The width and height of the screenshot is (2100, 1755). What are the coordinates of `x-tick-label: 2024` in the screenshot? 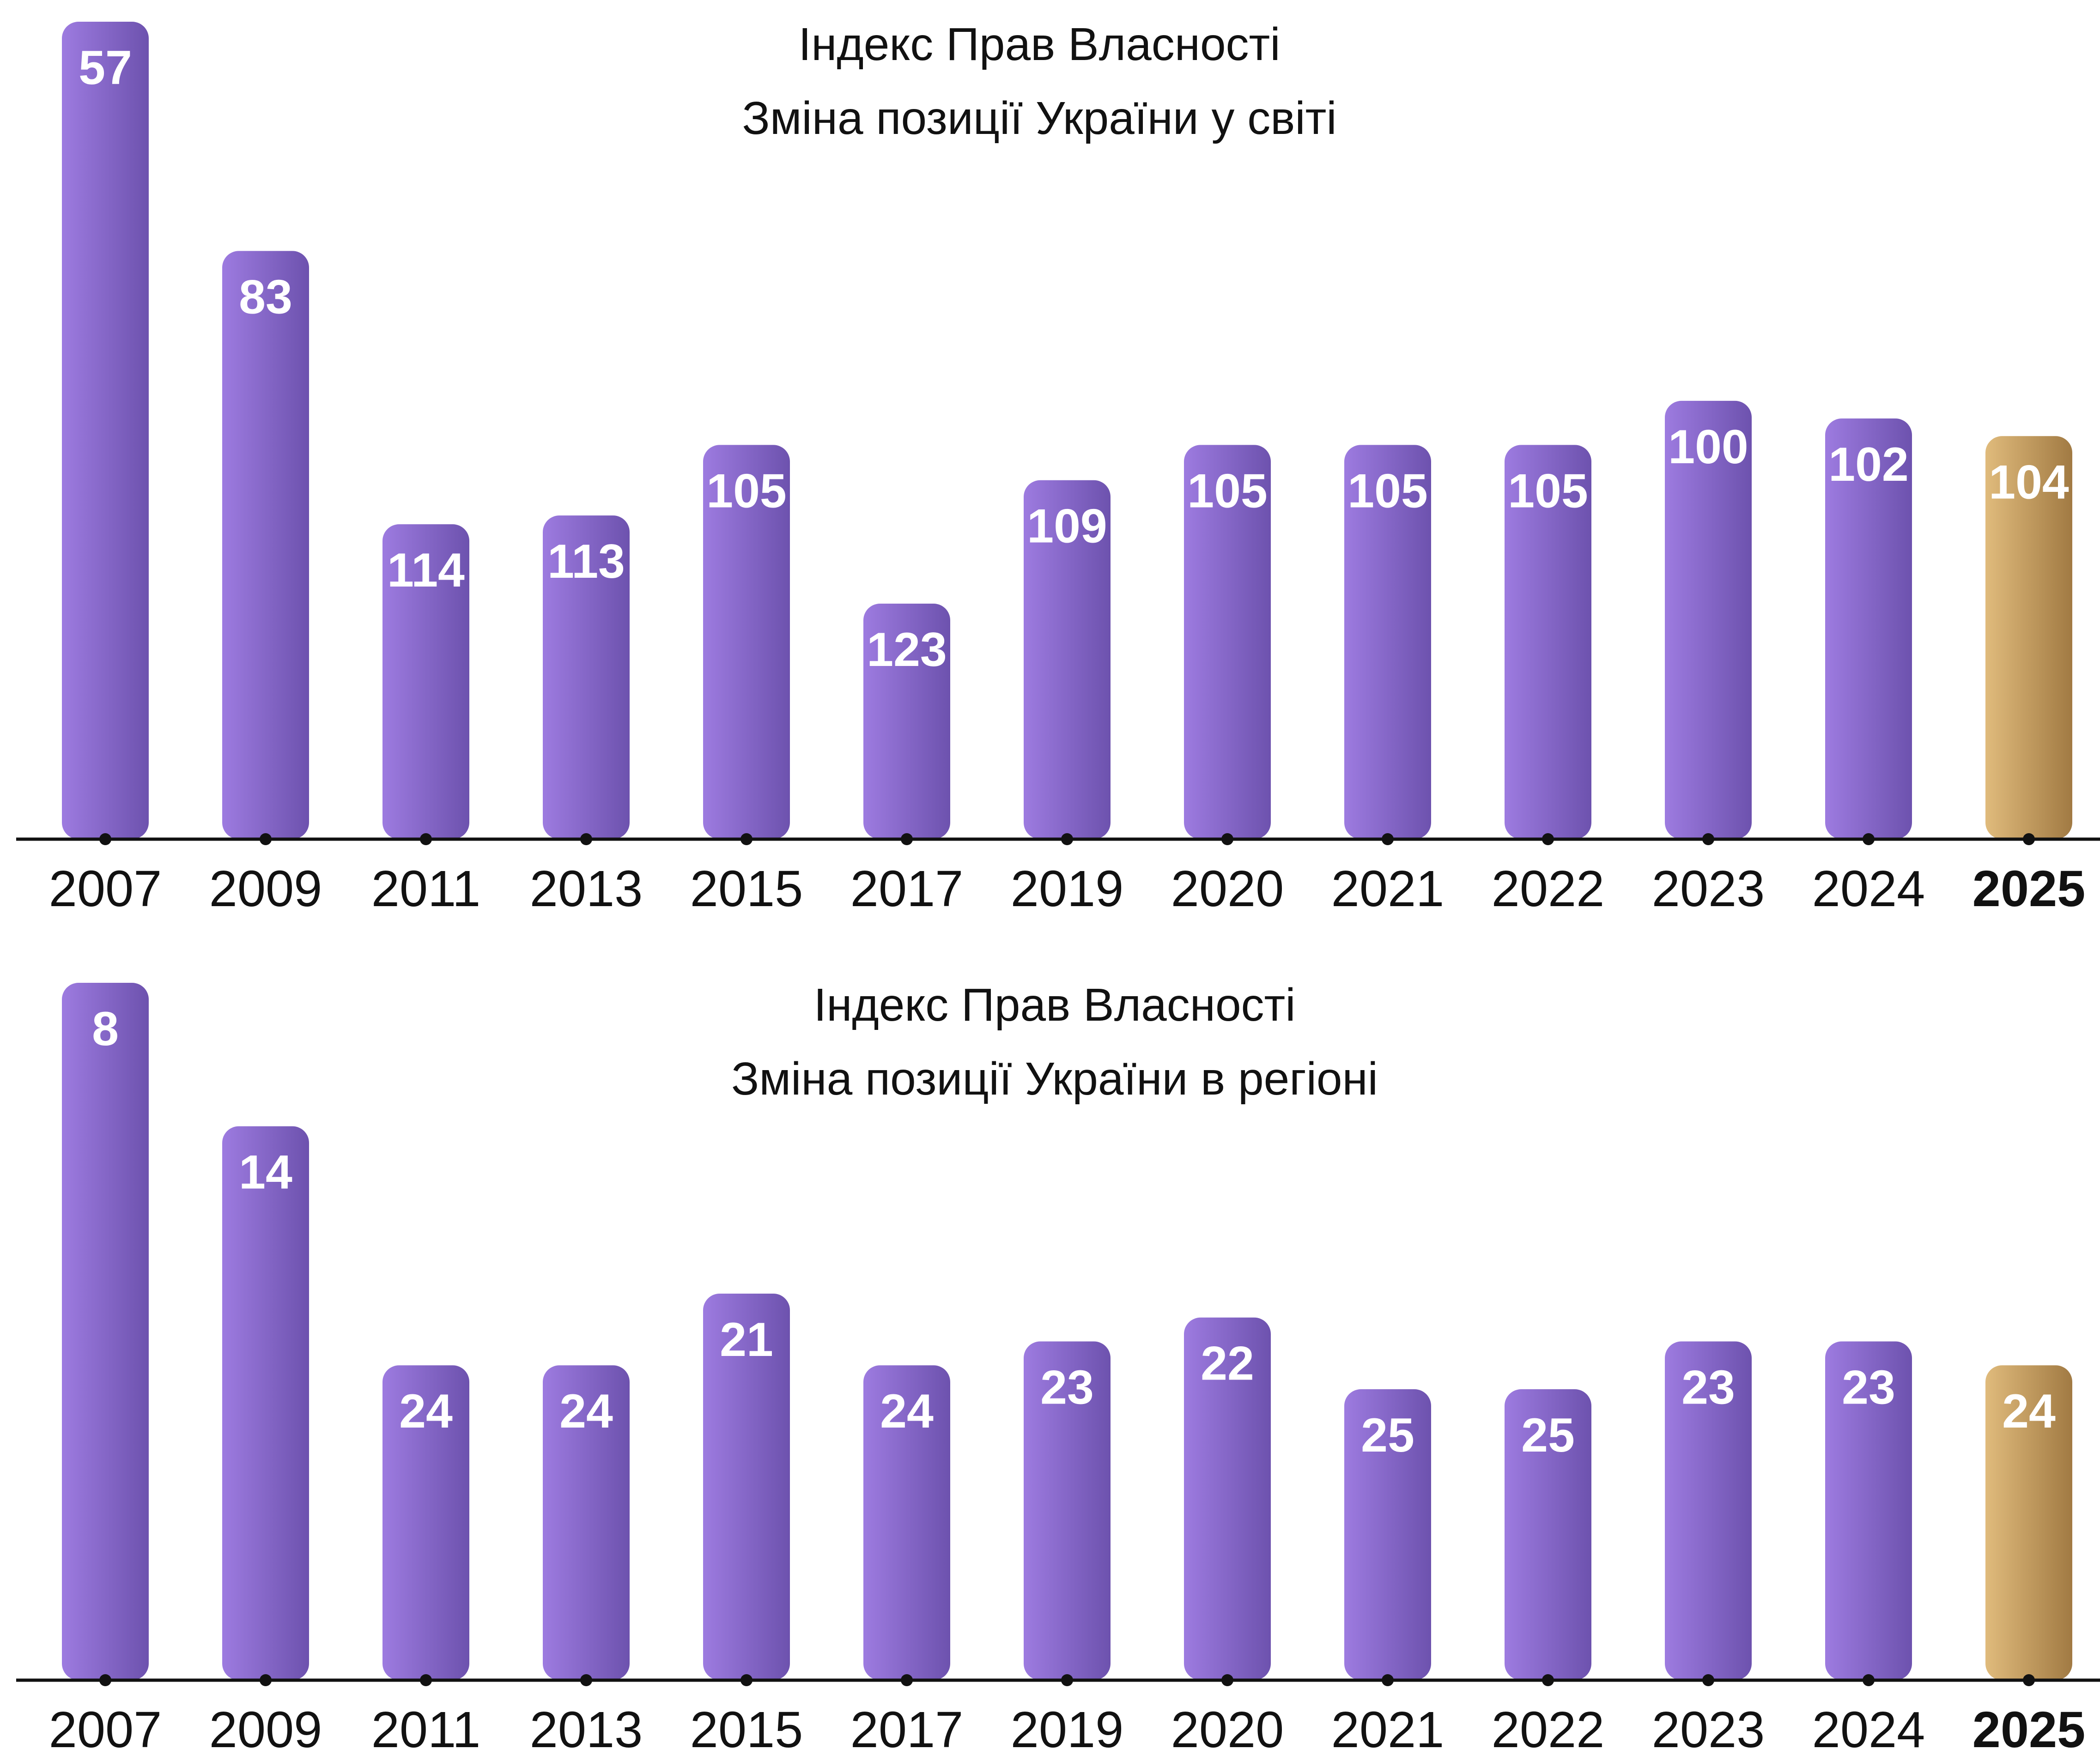 It's located at (1869, 888).